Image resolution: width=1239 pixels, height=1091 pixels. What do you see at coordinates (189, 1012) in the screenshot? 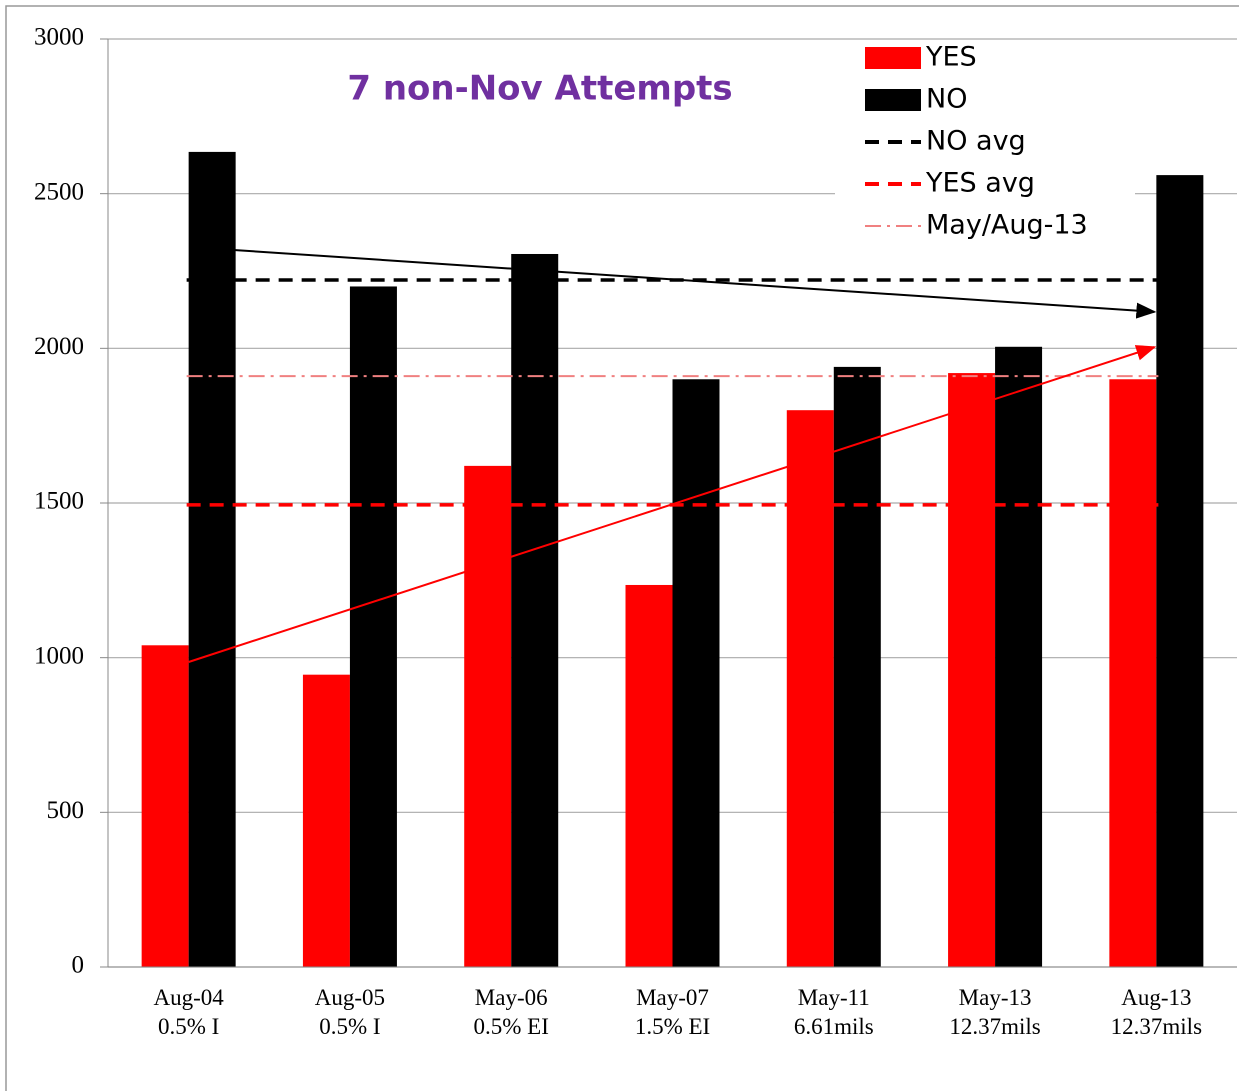
I see `x-tick-label: Aug-04 0.5% I` at bounding box center [189, 1012].